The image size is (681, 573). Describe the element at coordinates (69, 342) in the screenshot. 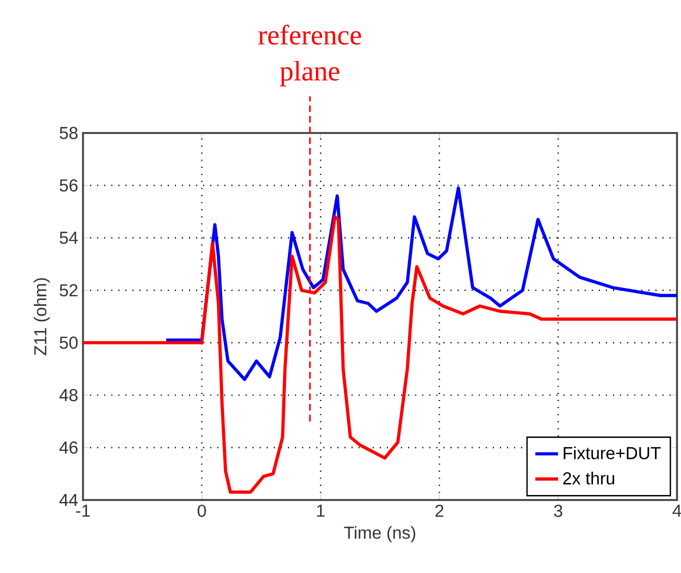

I see `y-tick-label: 50` at that location.